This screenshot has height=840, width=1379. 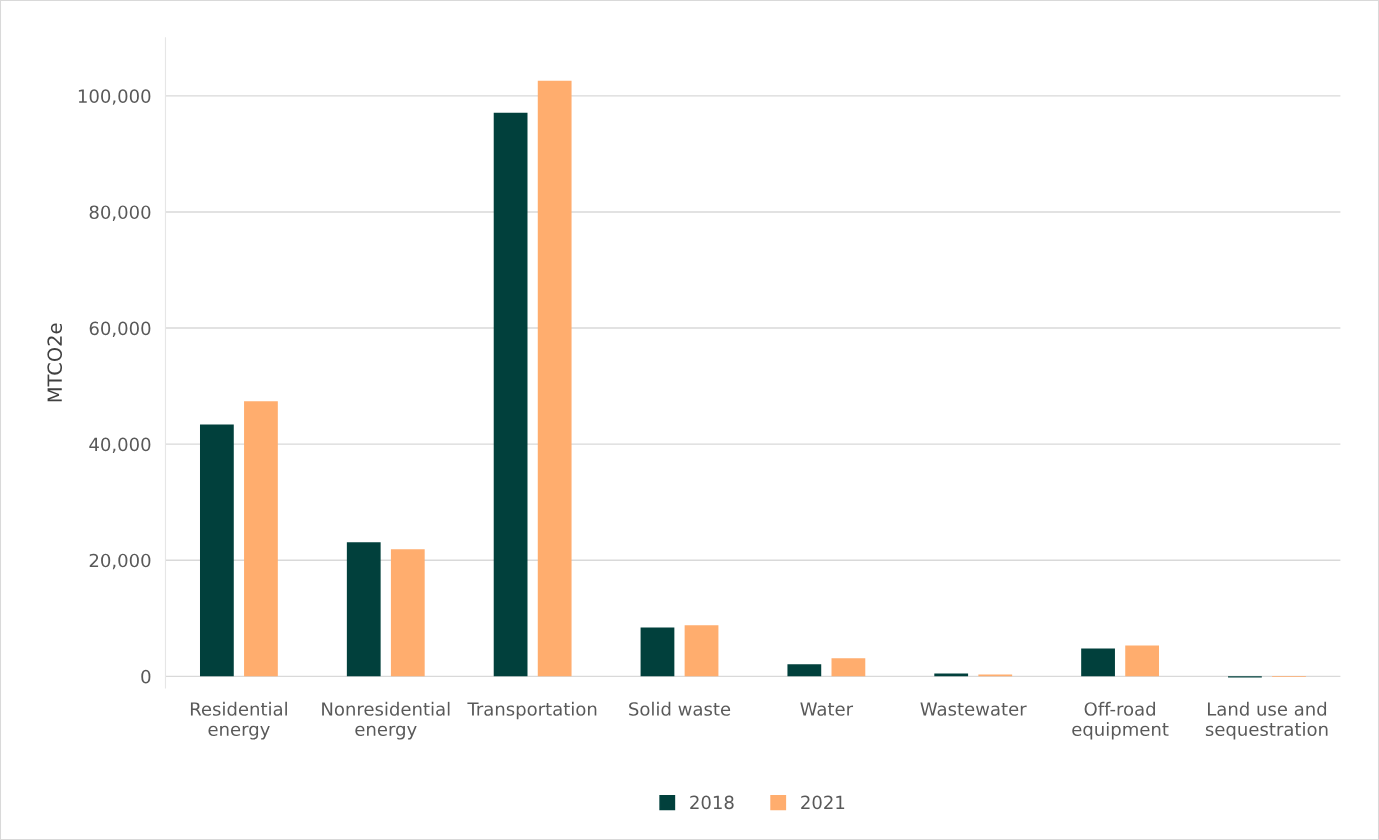 I want to click on legend-label: 2018, so click(x=712, y=802).